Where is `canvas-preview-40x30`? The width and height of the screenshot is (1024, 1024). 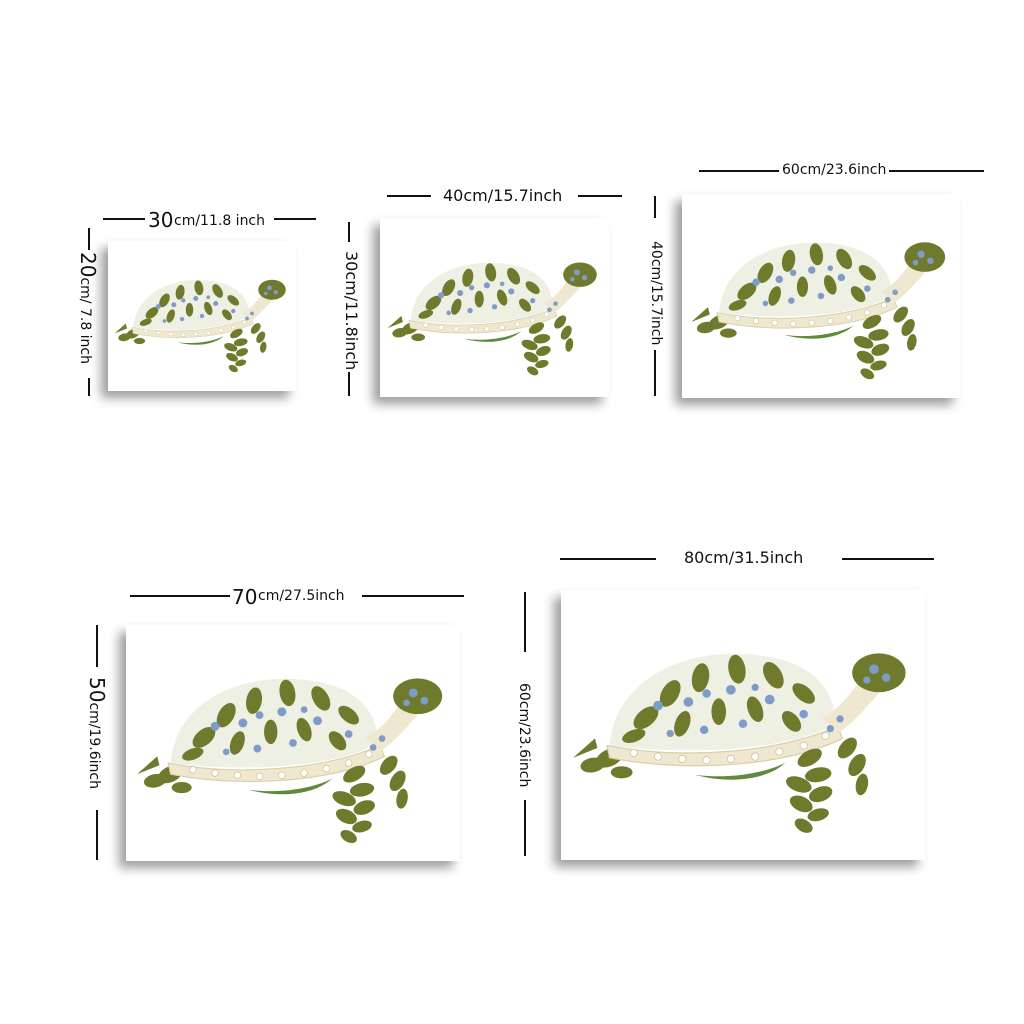
canvas-preview-40x30 is located at coordinates (494, 307).